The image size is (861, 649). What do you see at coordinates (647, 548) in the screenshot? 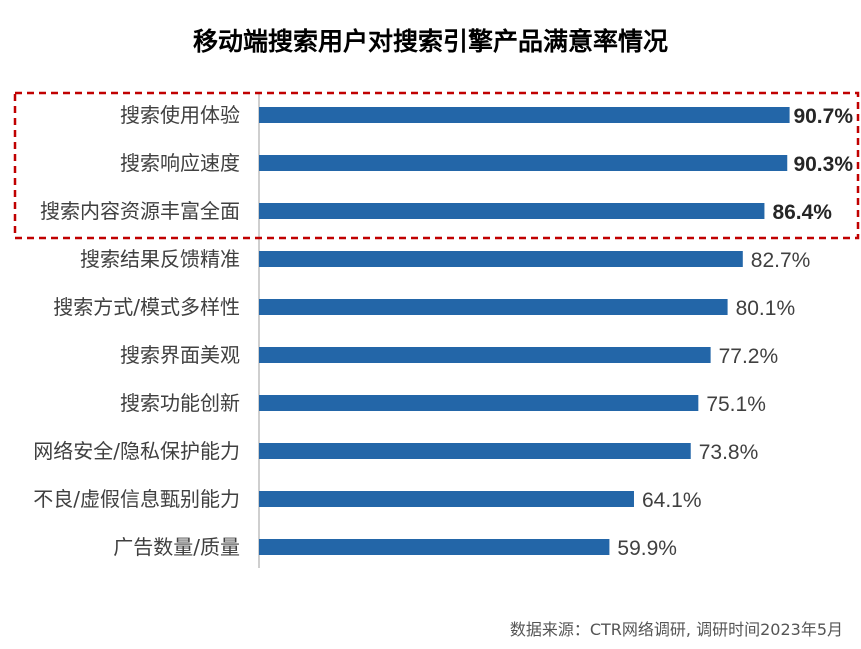
I see `value-label: 59.9%` at bounding box center [647, 548].